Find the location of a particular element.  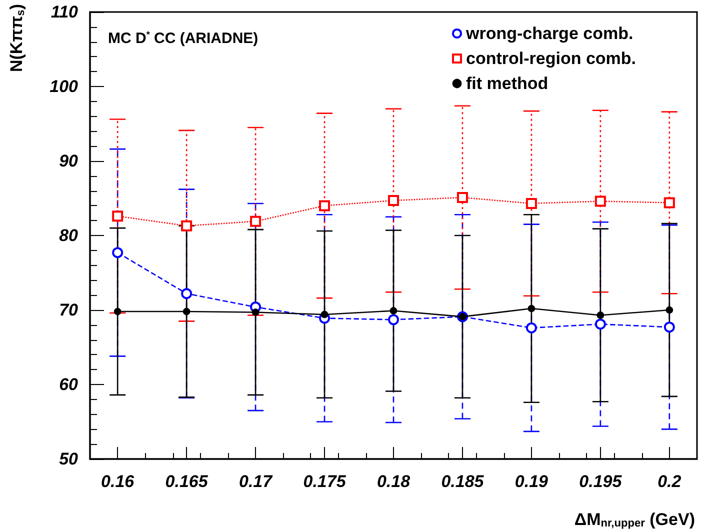

y-tick-label: 60 is located at coordinates (69, 384).